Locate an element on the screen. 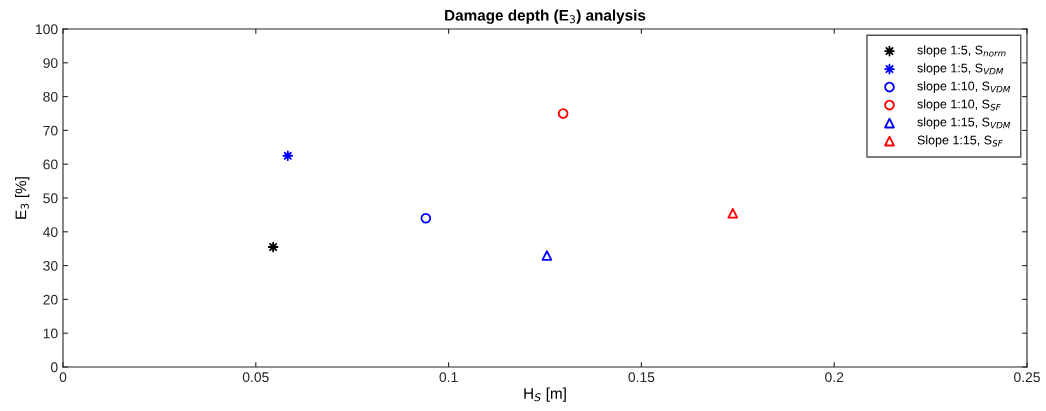 This screenshot has height=411, width=1046. y-tick-label: 20 is located at coordinates (50, 299).